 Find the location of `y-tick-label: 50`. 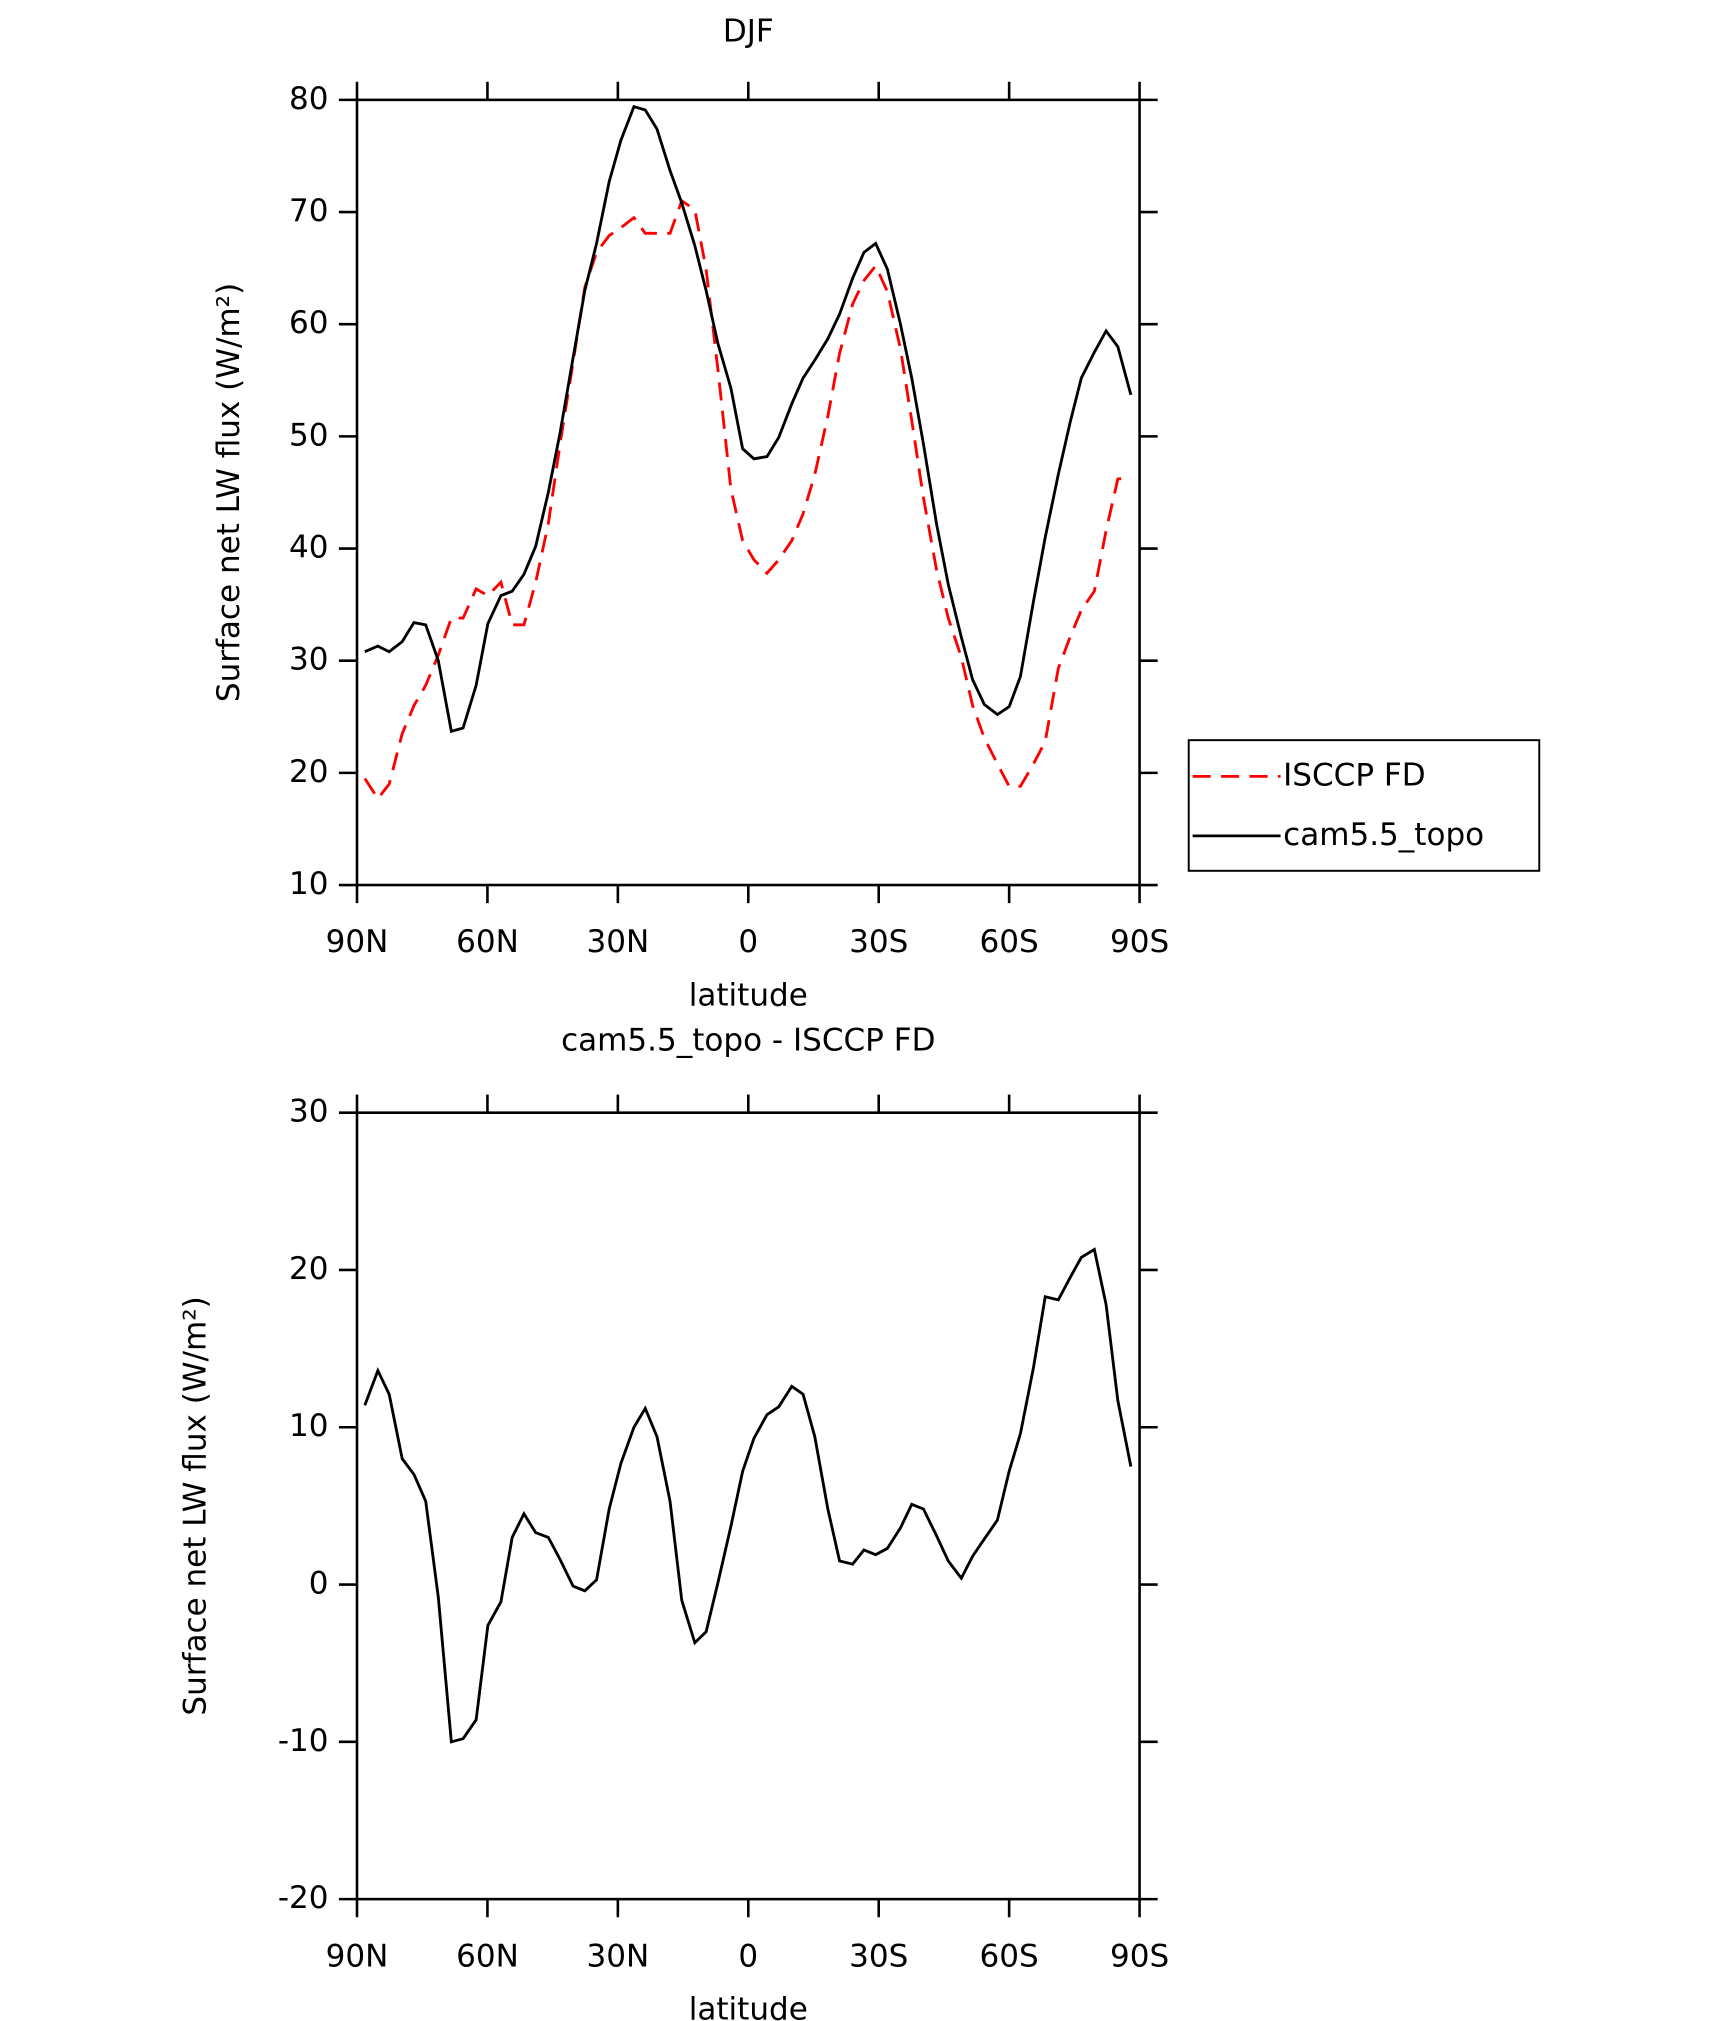

y-tick-label: 50 is located at coordinates (309, 435).